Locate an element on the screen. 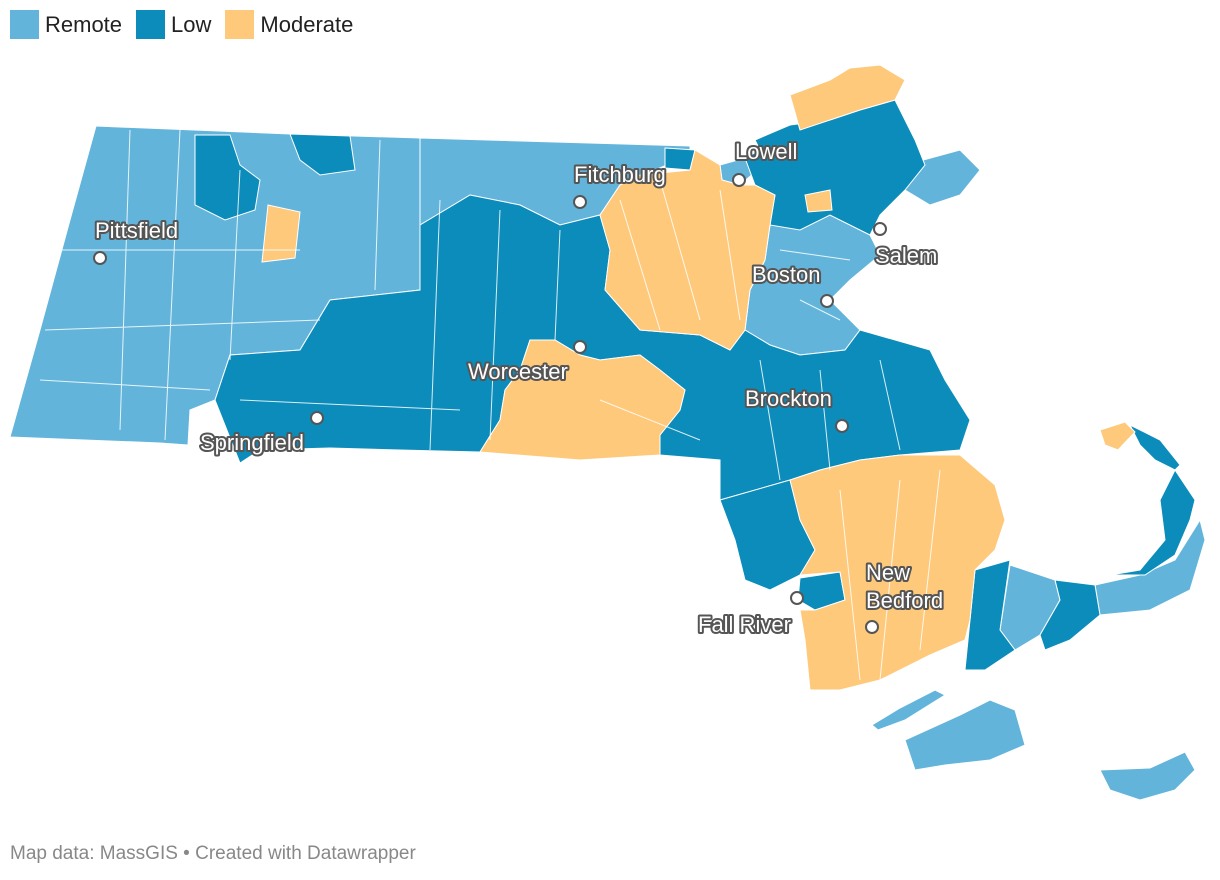 This screenshot has width=1220, height=880. city-springfield: Springfield is located at coordinates (261, 434).